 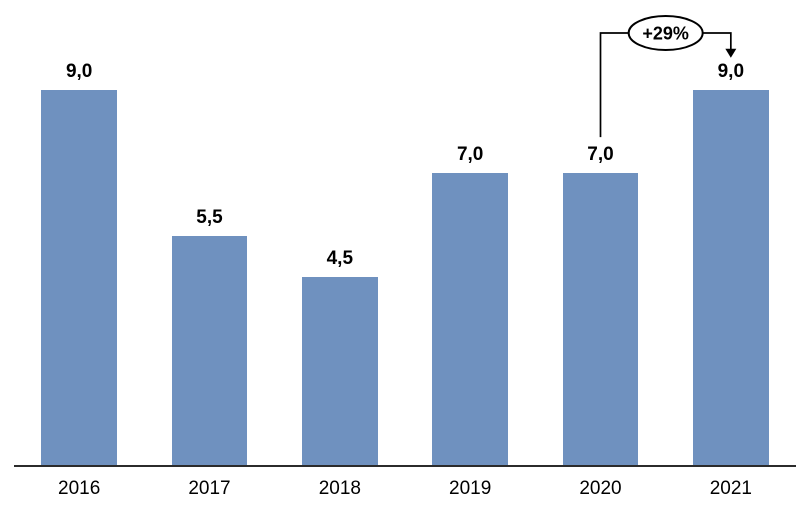 What do you see at coordinates (340, 371) in the screenshot?
I see `bar-2018` at bounding box center [340, 371].